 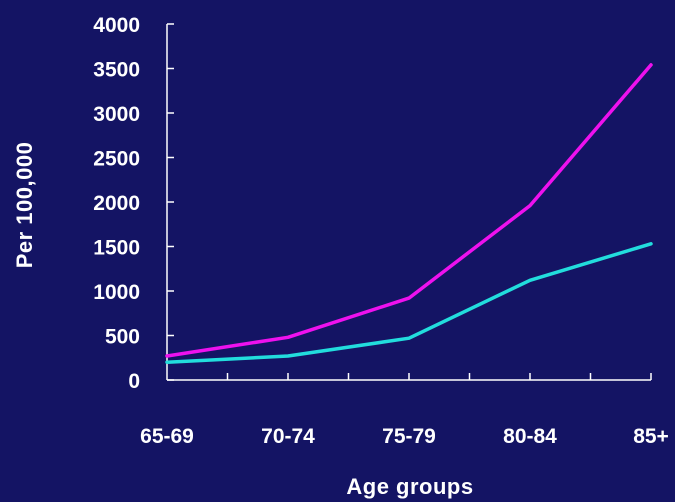 I want to click on y-tick-label: 0, so click(x=134, y=381).